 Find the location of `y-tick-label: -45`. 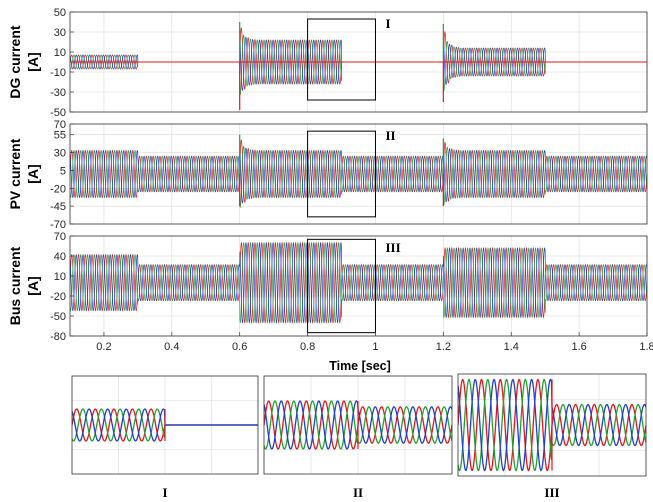

y-tick-label: -45 is located at coordinates (58, 207).